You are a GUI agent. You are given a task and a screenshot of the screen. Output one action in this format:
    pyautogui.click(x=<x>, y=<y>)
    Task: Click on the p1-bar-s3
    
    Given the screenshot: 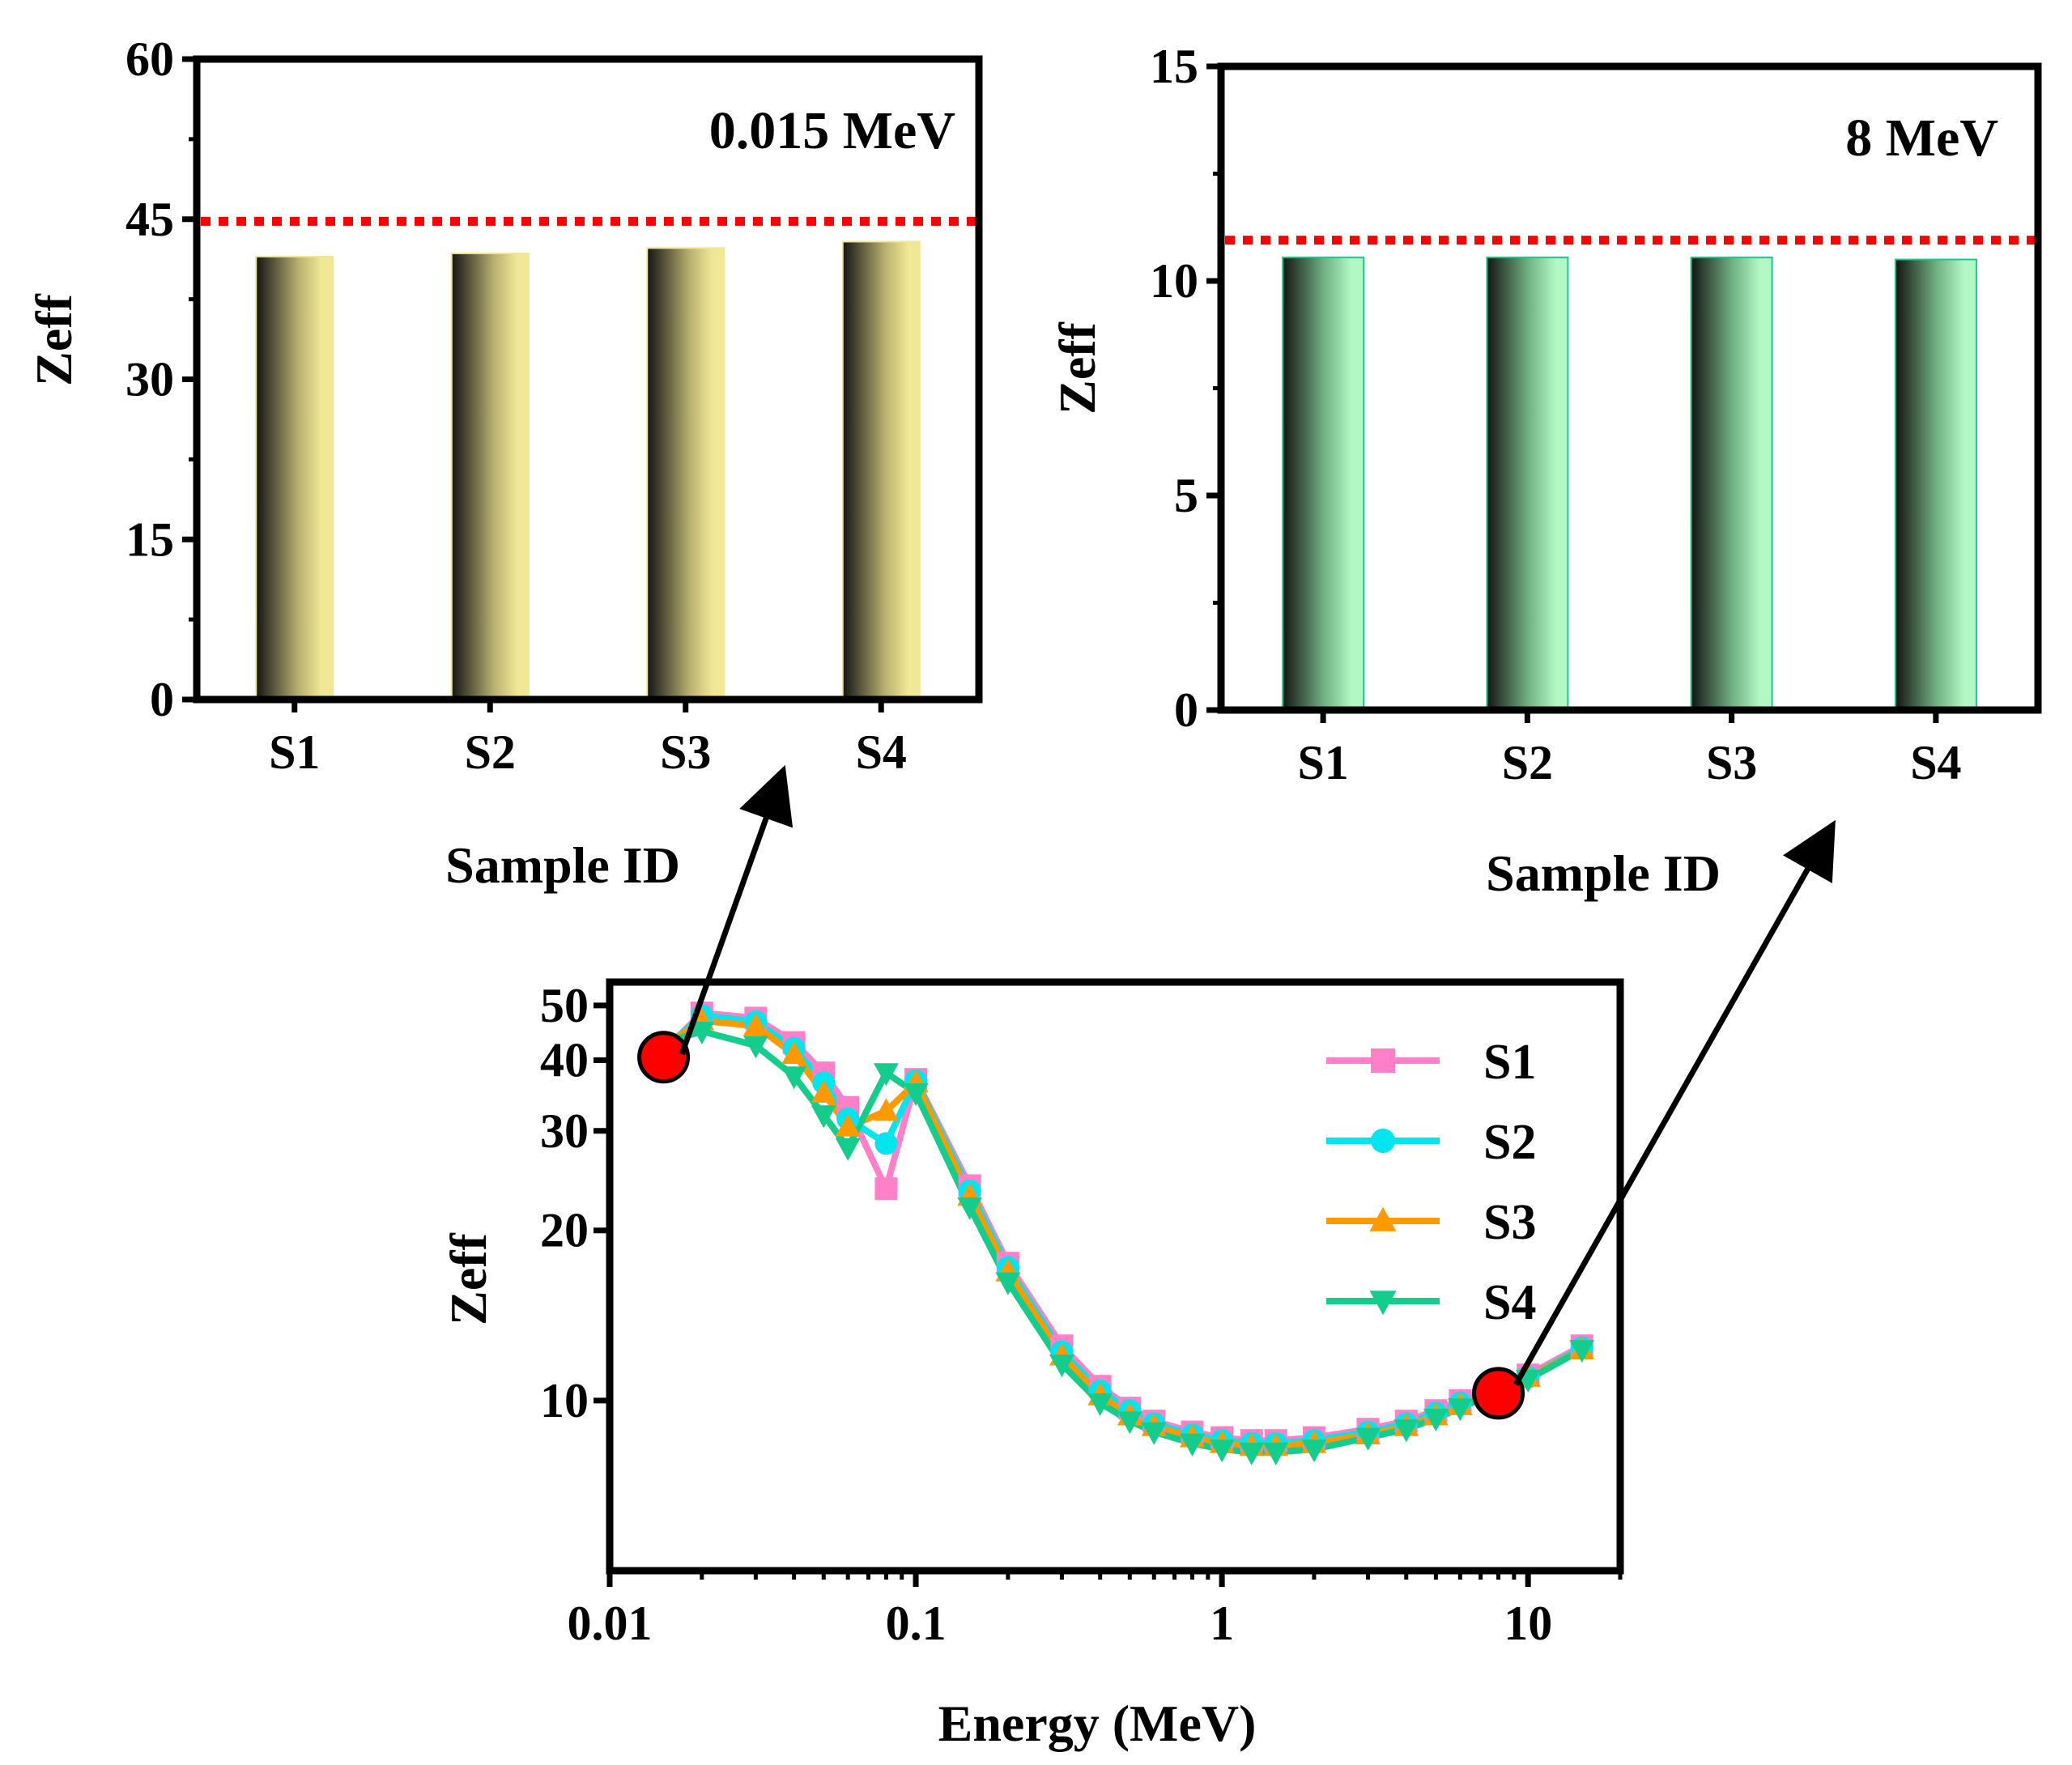 What is the action you would take?
    pyautogui.click(x=685, y=474)
    